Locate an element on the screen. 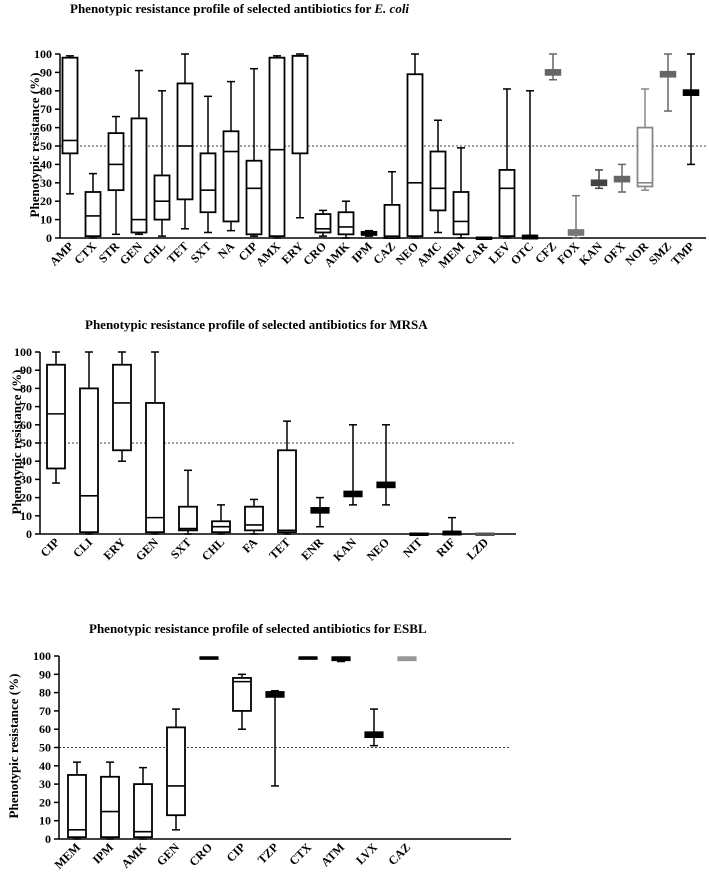  box-tmp is located at coordinates (691, 109).